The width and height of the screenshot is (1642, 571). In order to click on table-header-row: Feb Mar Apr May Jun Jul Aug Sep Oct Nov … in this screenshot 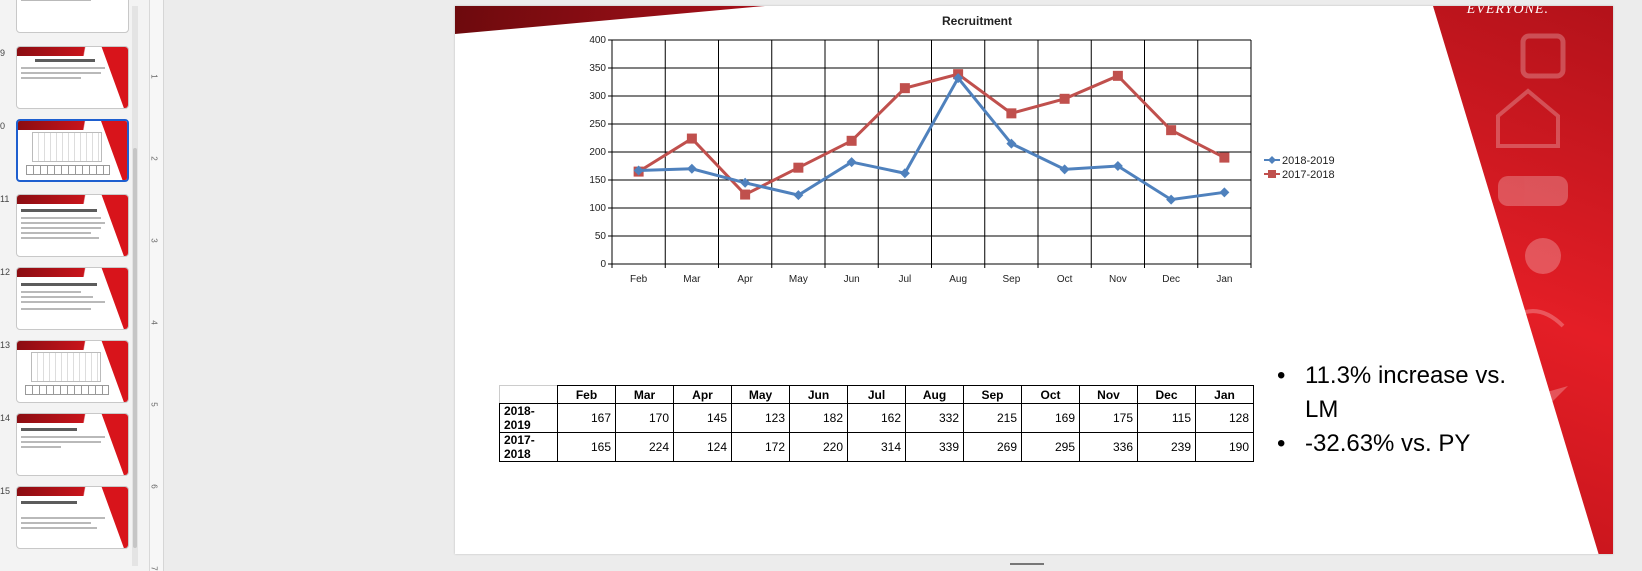, I will do `click(876, 394)`.